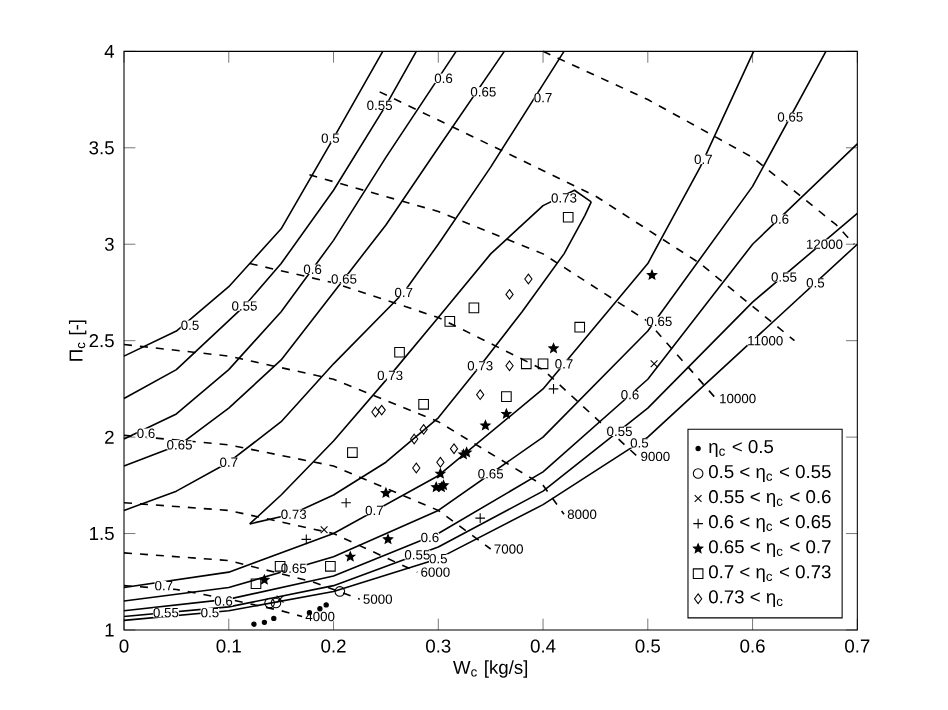 This screenshot has height=710, width=948. What do you see at coordinates (438, 646) in the screenshot?
I see `x-tick-label: 0.3` at bounding box center [438, 646].